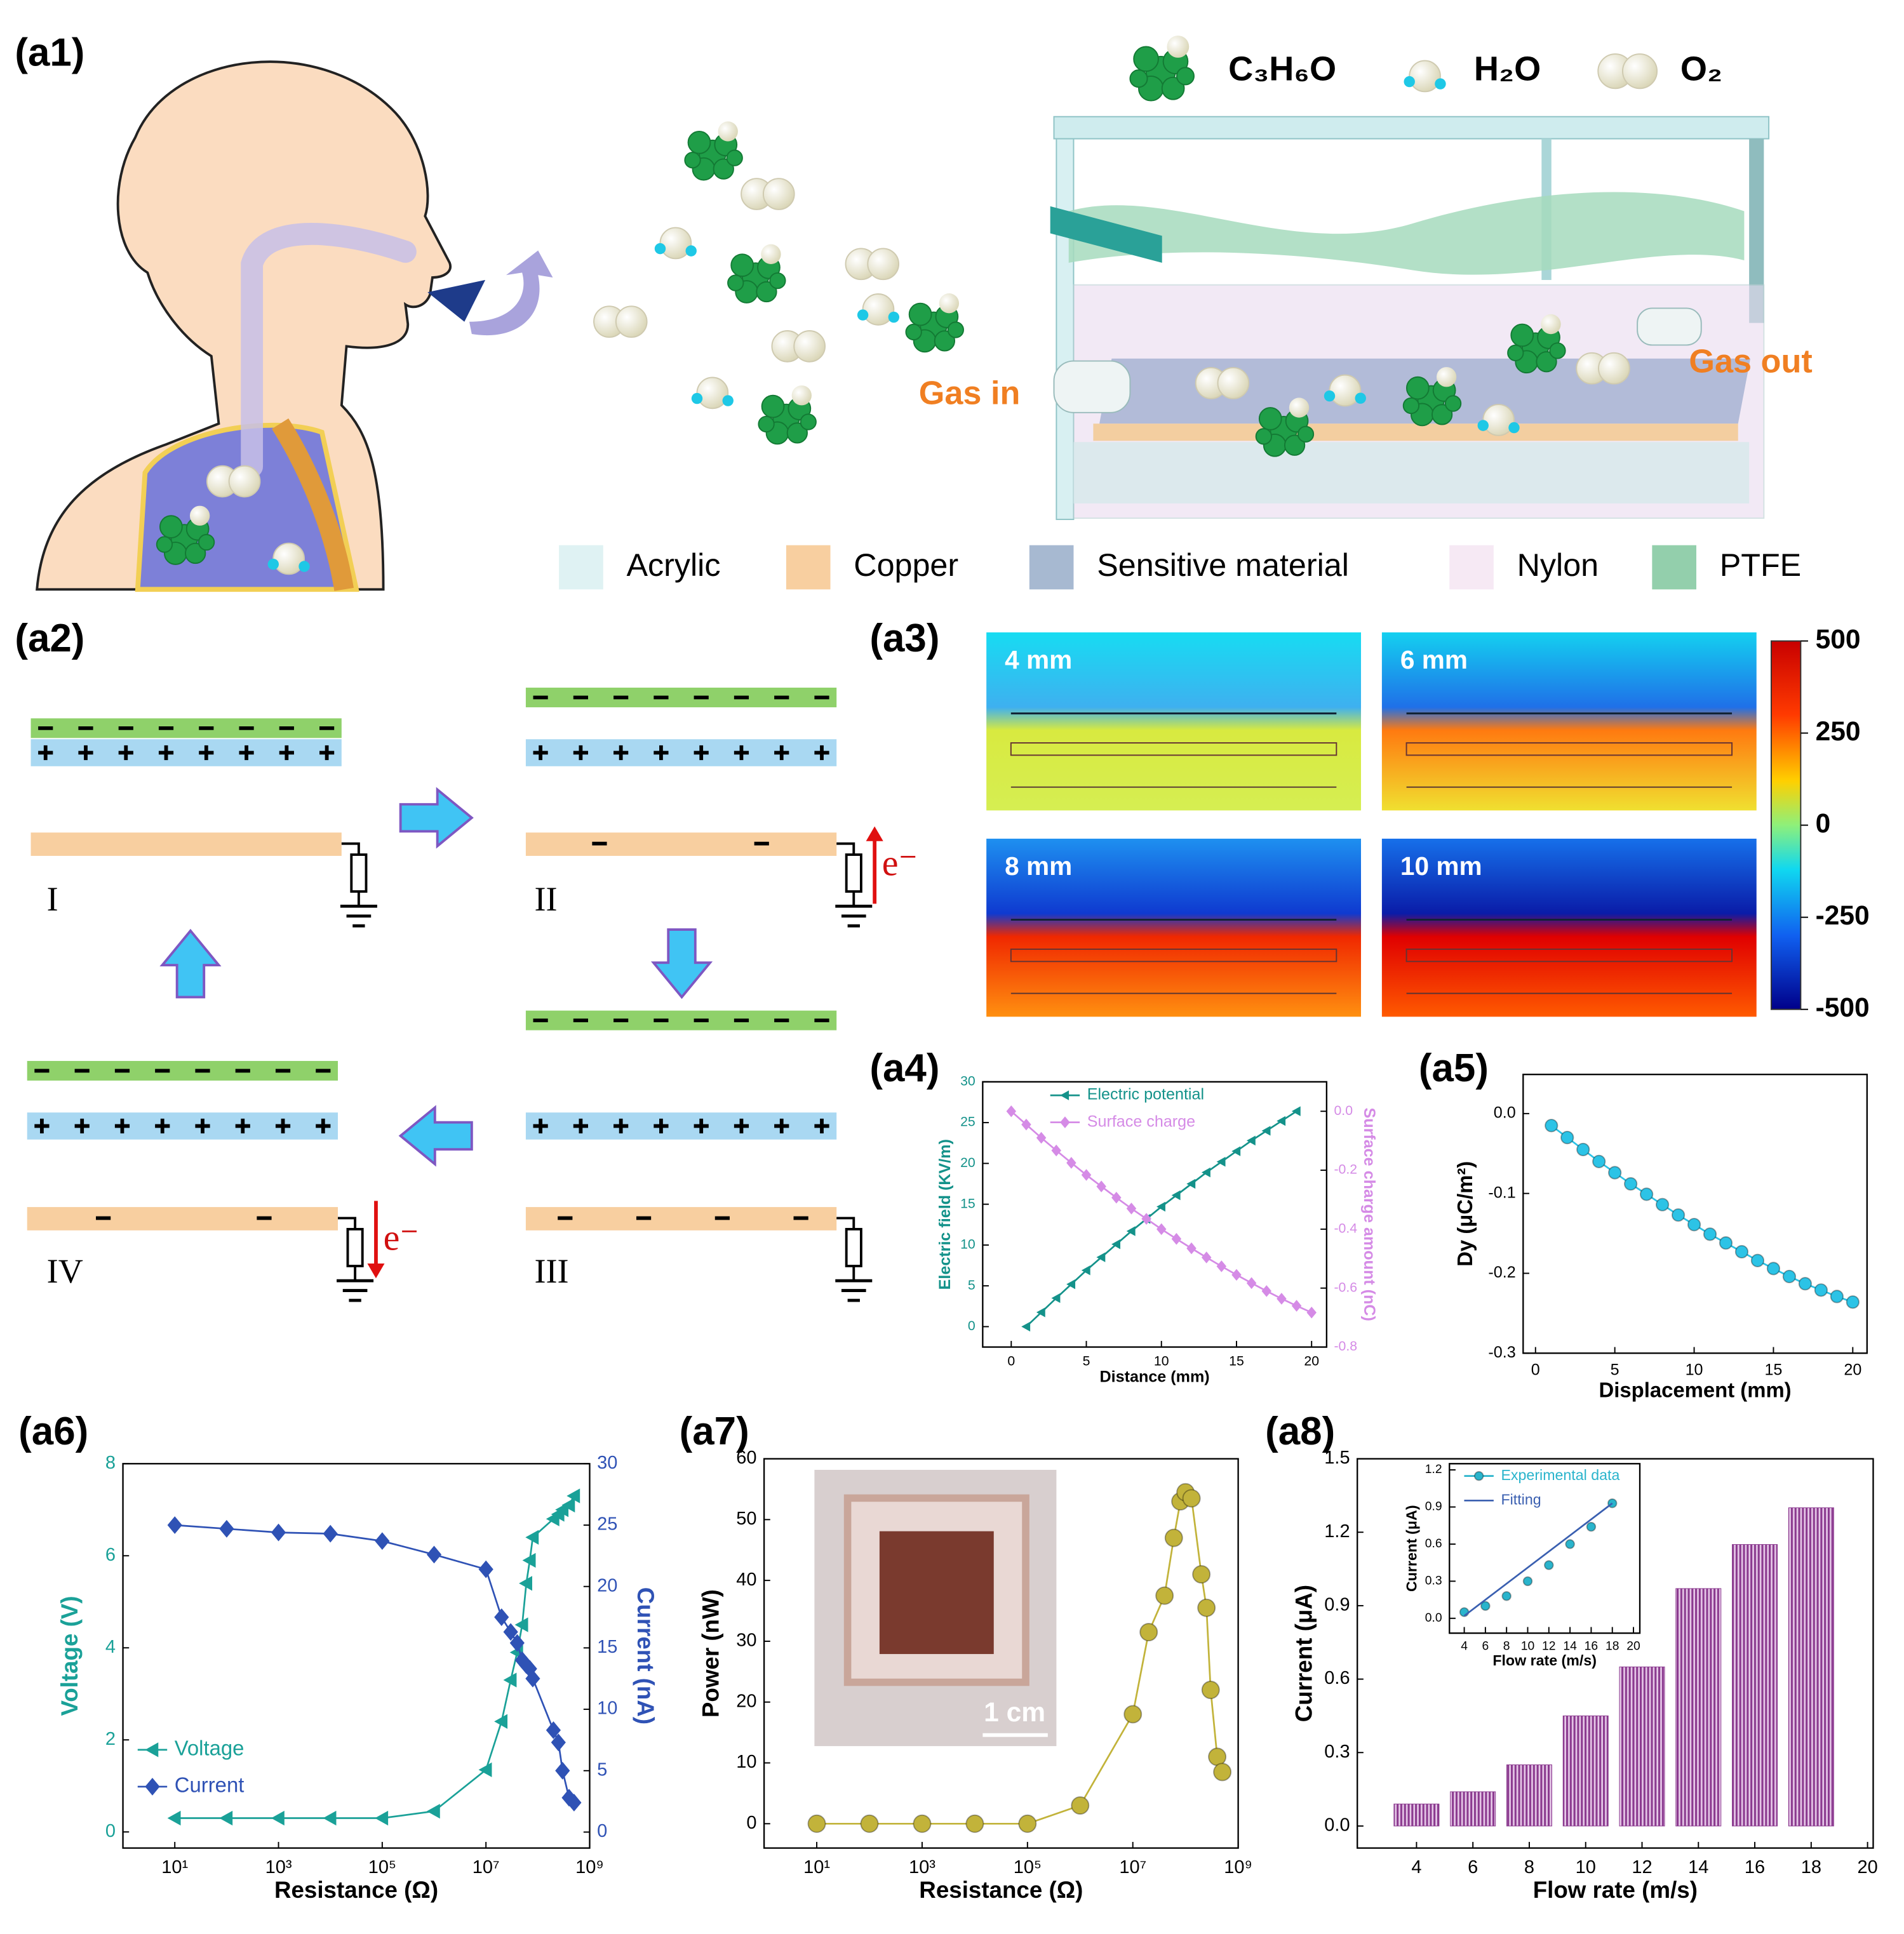 This screenshot has height=1934, width=1904. I want to click on x-axis-label: Displacement (mm), so click(1695, 1389).